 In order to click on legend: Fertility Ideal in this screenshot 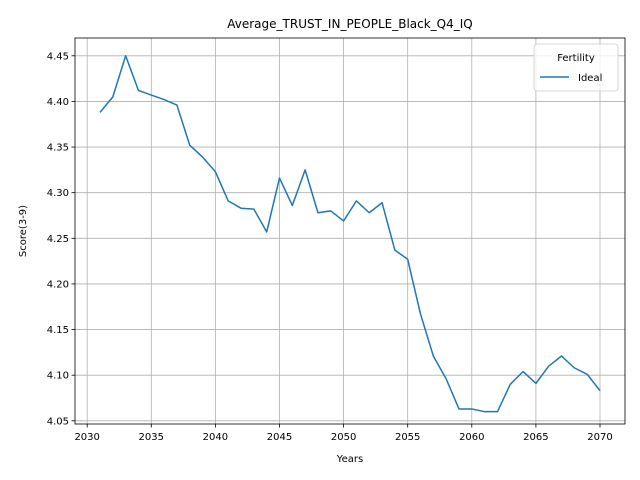, I will do `click(576, 67)`.